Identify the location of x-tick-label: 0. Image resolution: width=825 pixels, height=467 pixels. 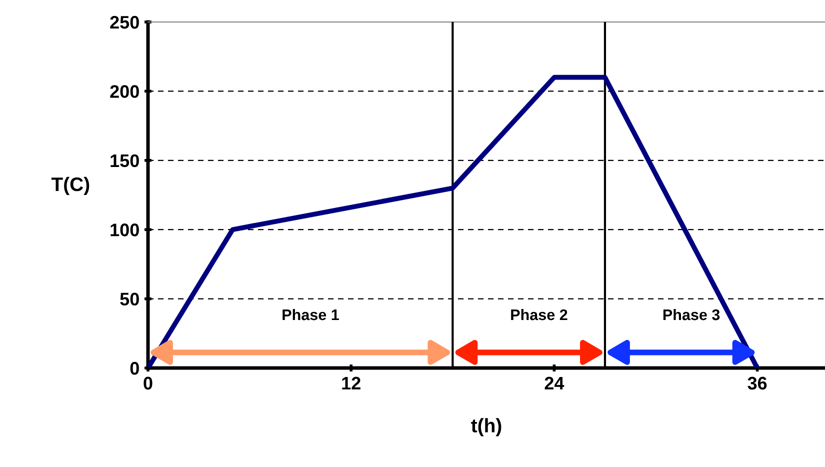
(148, 383).